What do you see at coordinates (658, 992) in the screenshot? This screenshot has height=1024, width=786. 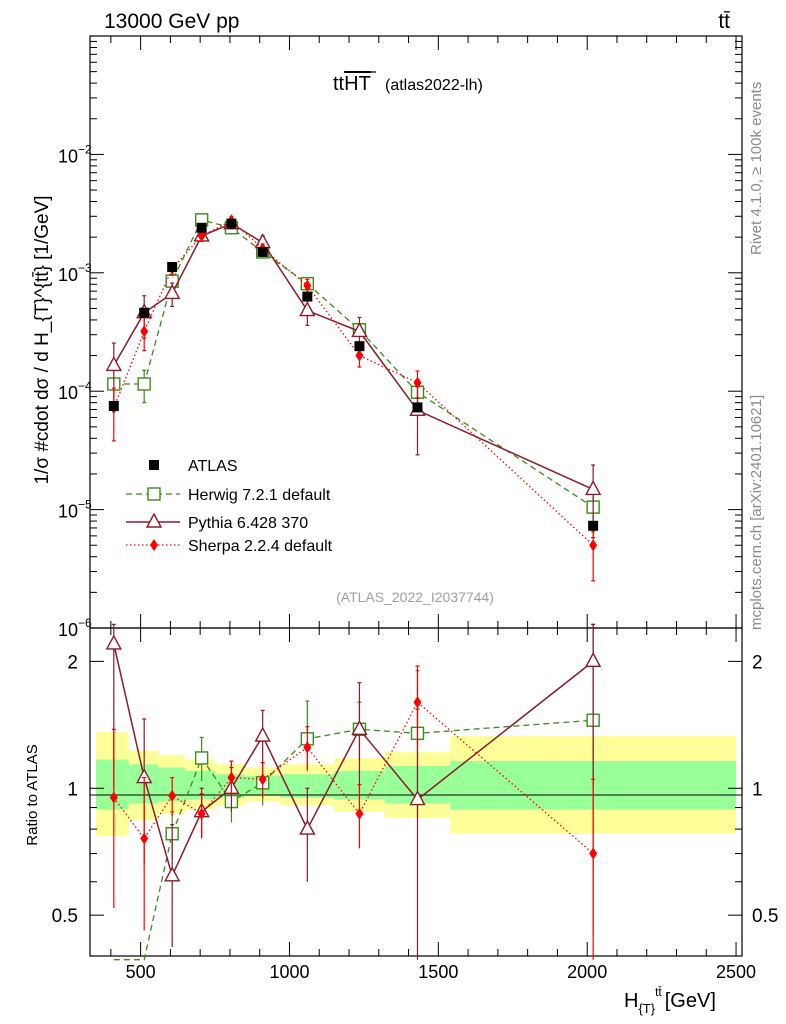 I see `x-axis-label-sup: tt̄` at bounding box center [658, 992].